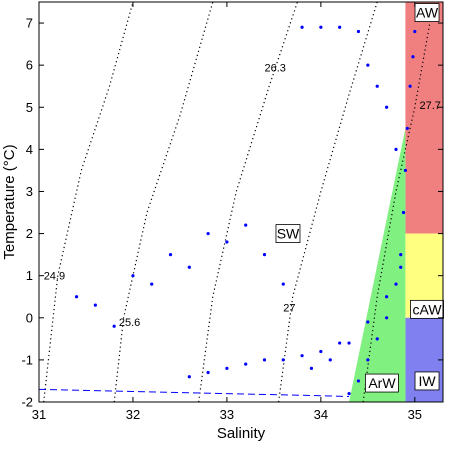 This screenshot has width=461, height=449. I want to click on water-mass-label-text: IW, so click(427, 381).